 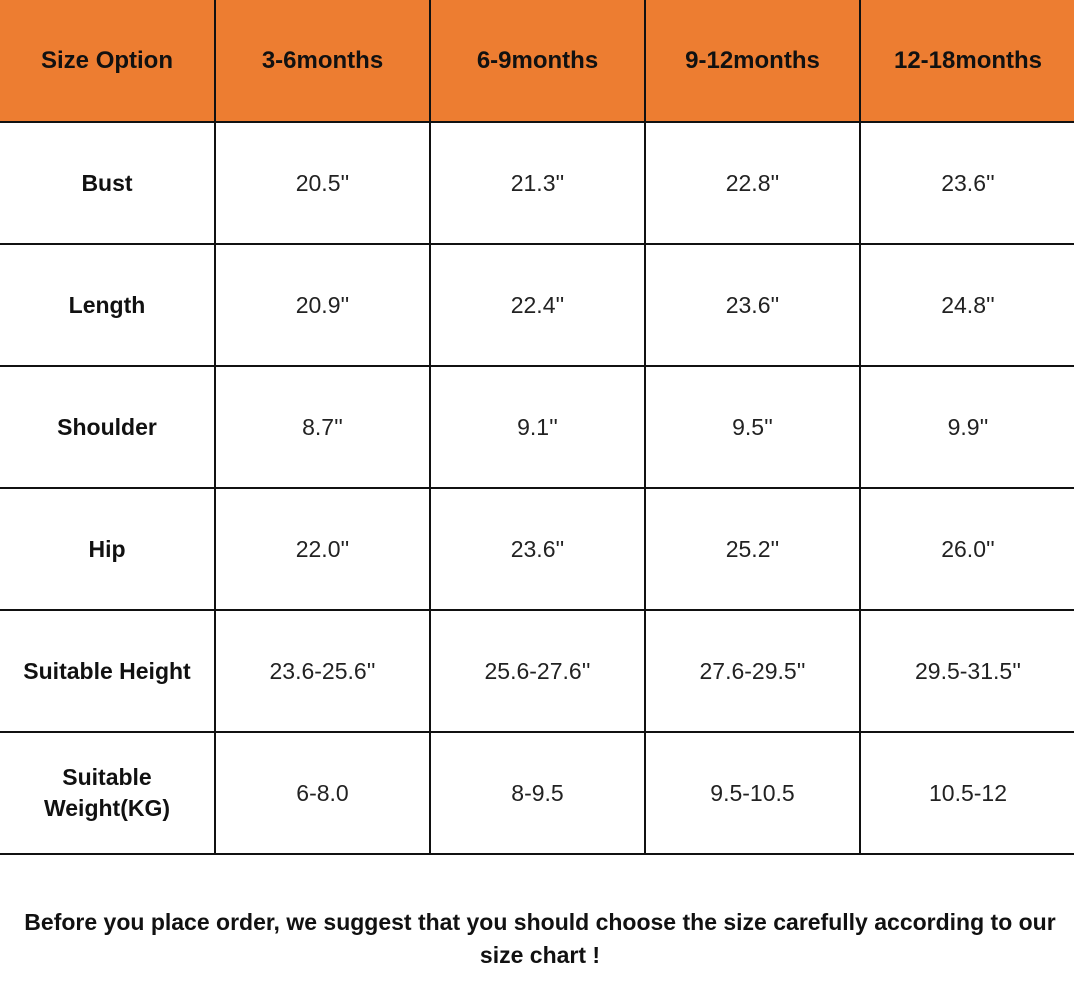 What do you see at coordinates (322, 549) in the screenshot?
I see `value-cell: 22.0''` at bounding box center [322, 549].